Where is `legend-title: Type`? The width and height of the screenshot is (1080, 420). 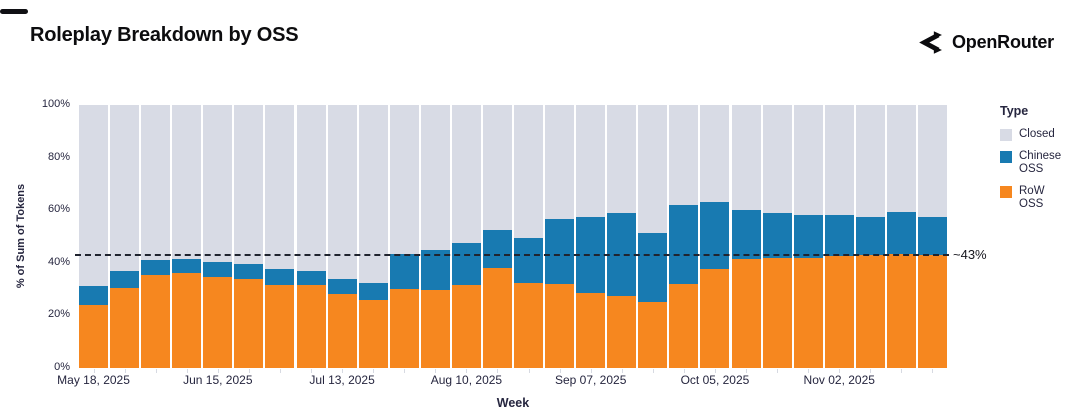 legend-title: Type is located at coordinates (1014, 111).